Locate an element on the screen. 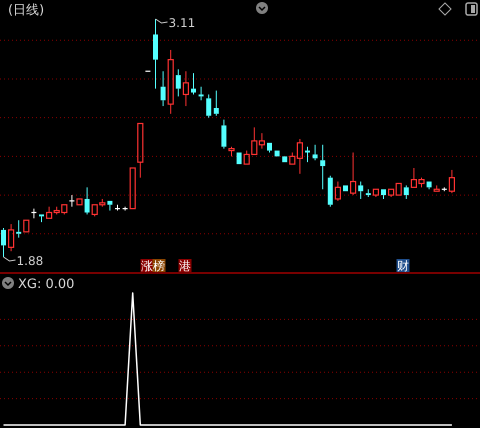 The height and width of the screenshot is (428, 480). text: 港 is located at coordinates (185, 266).